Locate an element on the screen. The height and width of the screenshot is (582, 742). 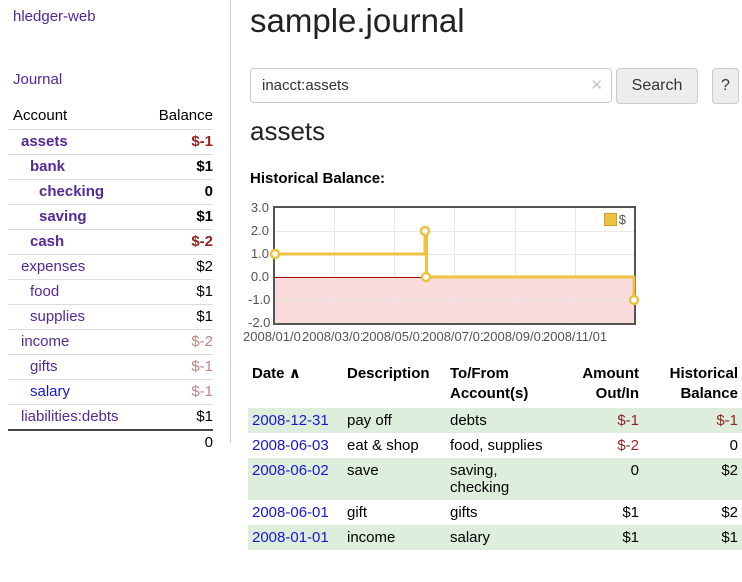
help-button: ? is located at coordinates (725, 86).